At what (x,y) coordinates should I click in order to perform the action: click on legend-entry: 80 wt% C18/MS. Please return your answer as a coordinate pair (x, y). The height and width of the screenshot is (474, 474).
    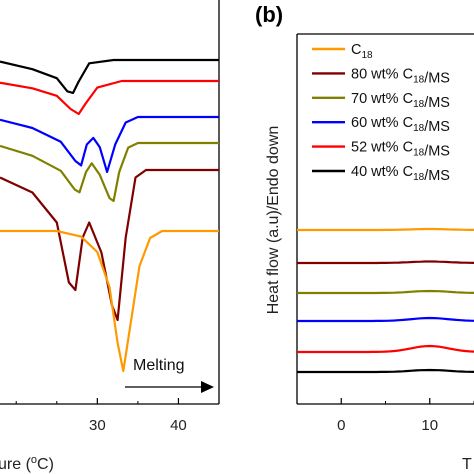
    Looking at the image, I should click on (400, 76).